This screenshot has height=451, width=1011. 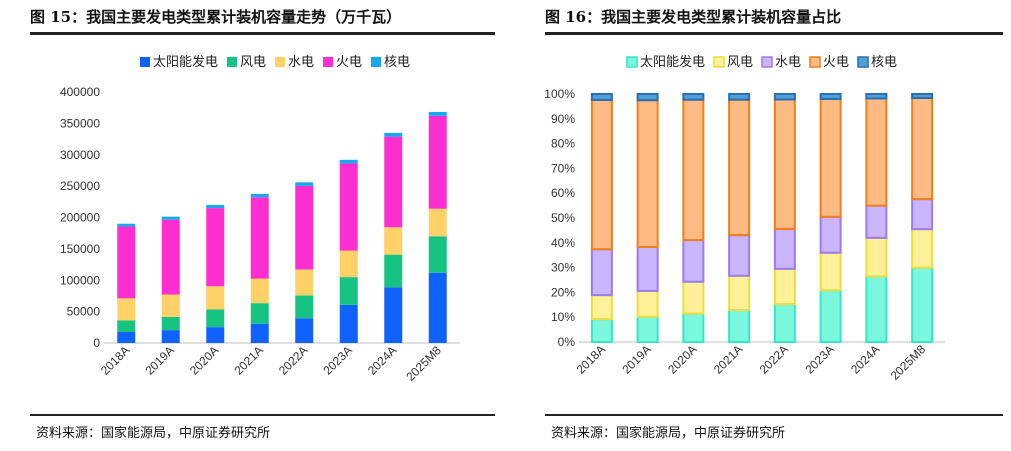 I want to click on y-tick-label: 50000, so click(x=84, y=312).